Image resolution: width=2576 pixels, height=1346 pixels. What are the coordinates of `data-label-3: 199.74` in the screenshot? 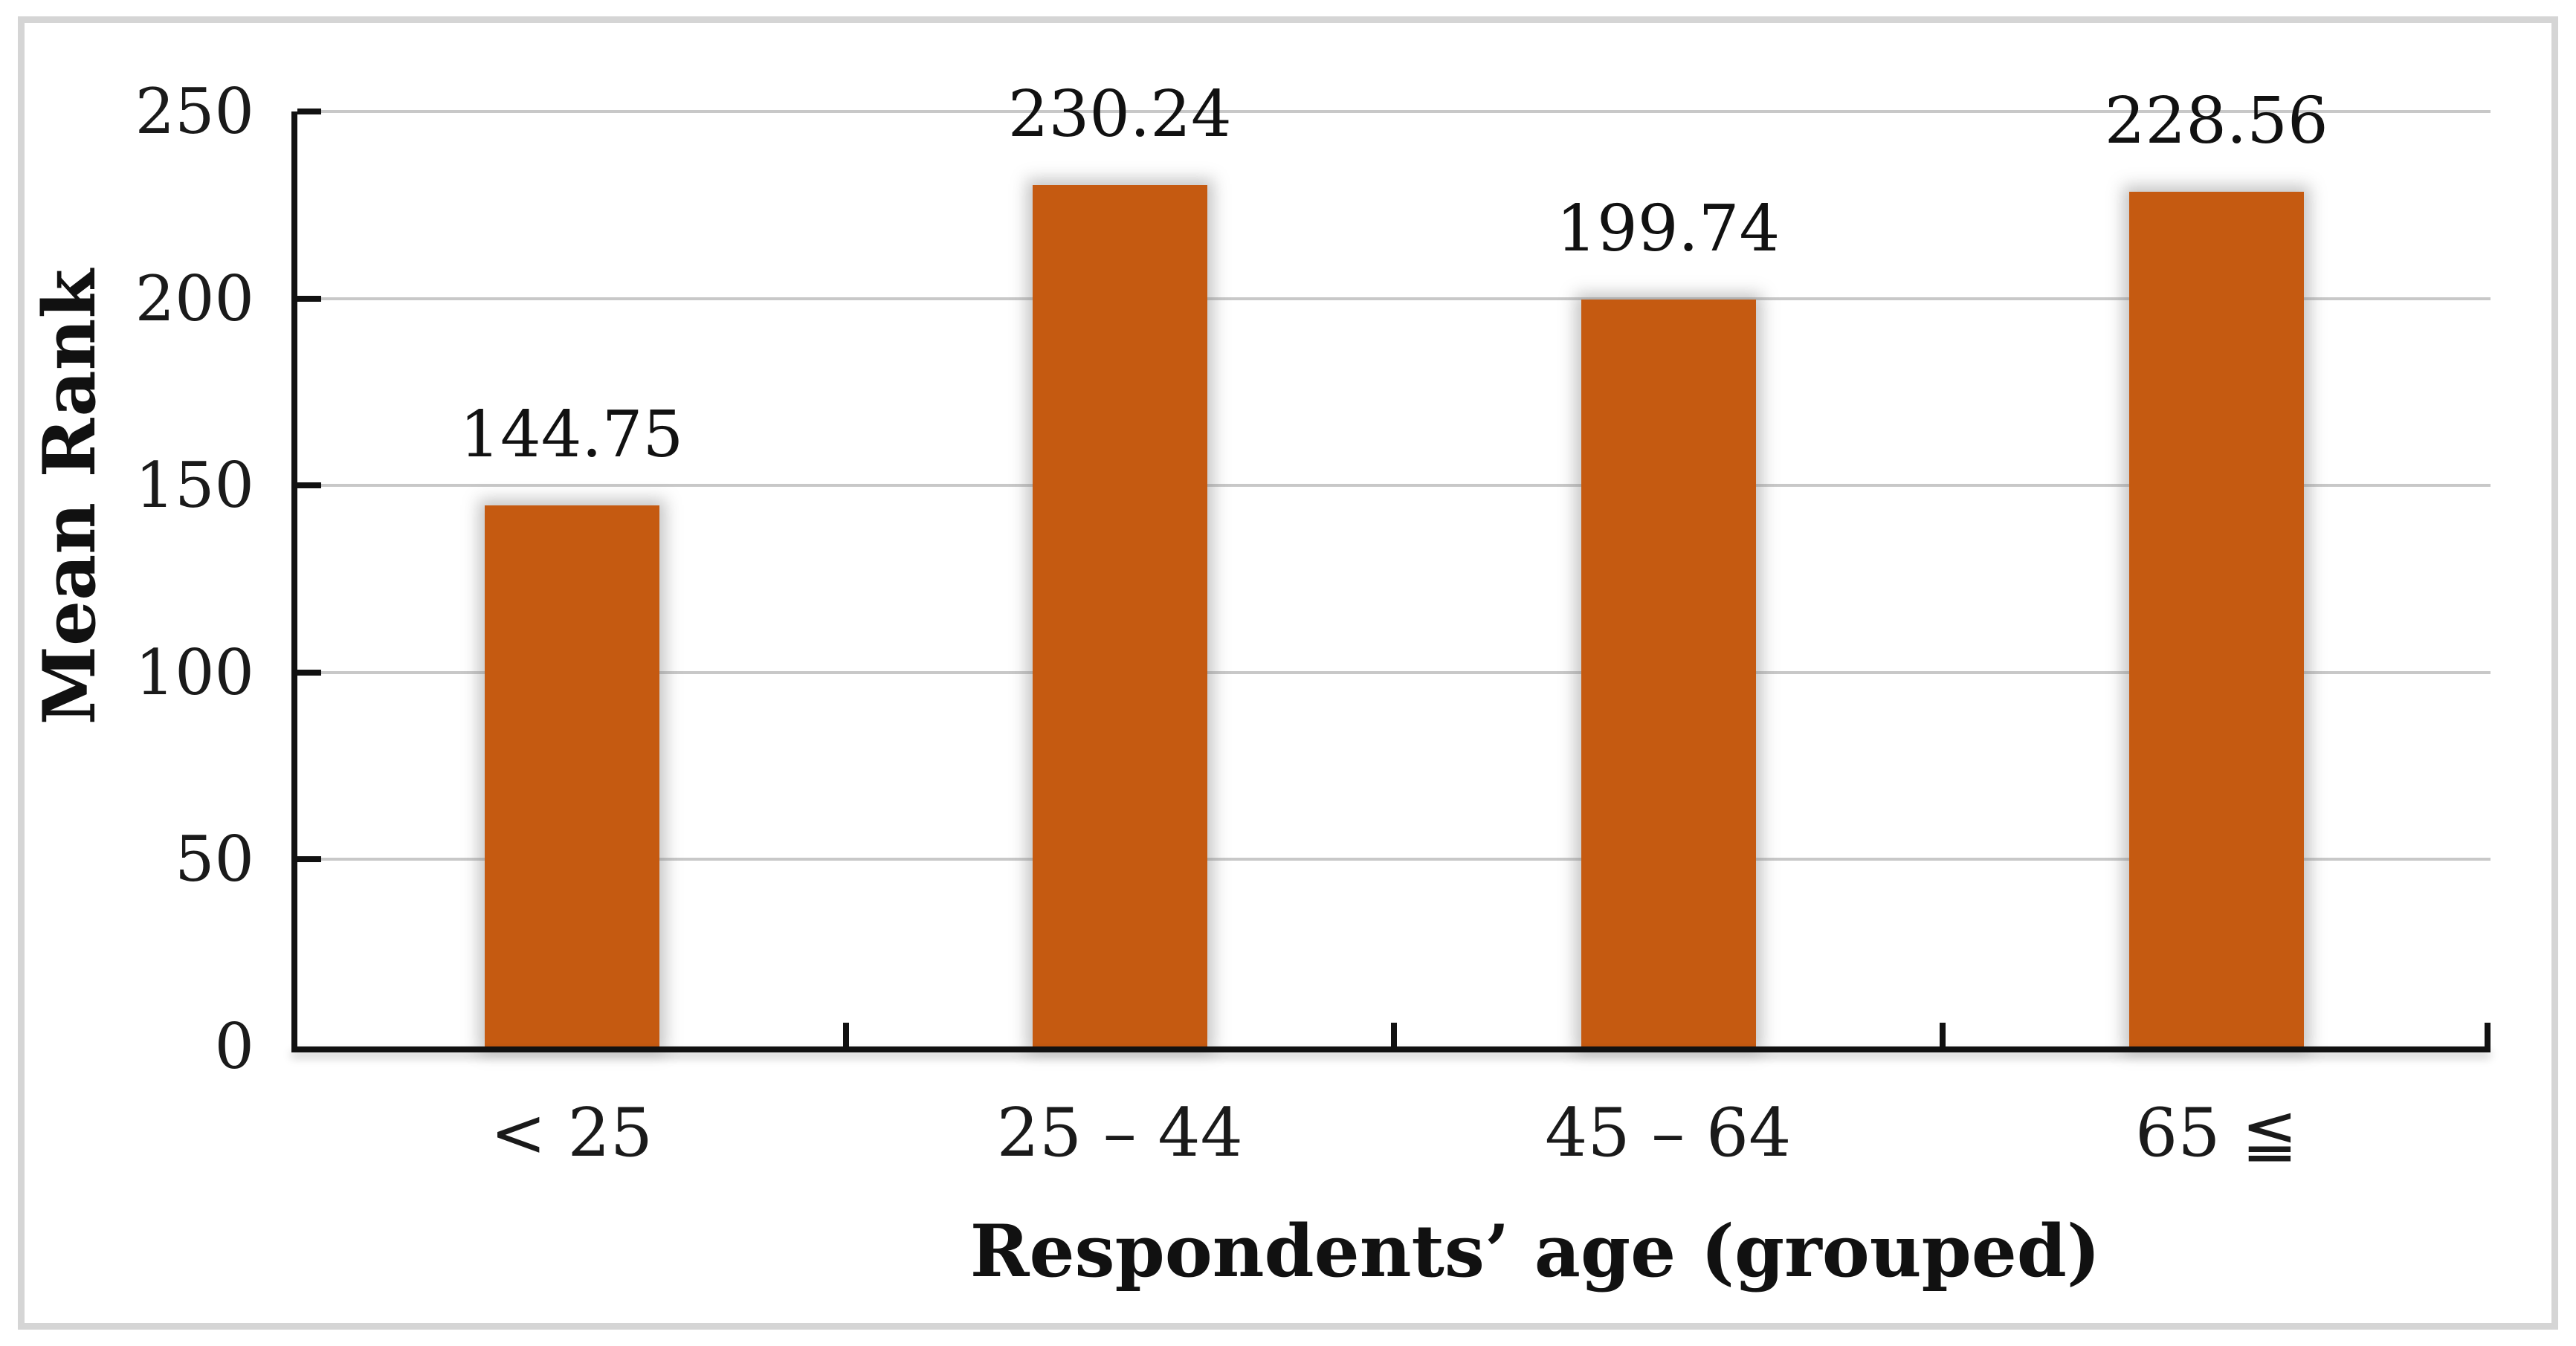 It's located at (1668, 228).